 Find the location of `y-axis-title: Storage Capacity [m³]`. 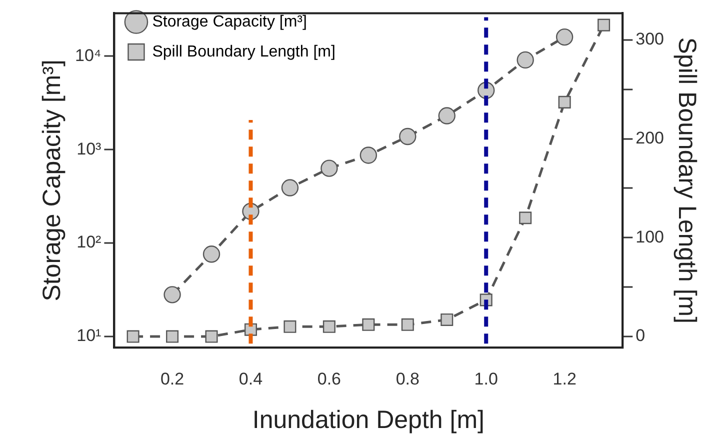

y-axis-title: Storage Capacity [m³] is located at coordinates (52, 181).